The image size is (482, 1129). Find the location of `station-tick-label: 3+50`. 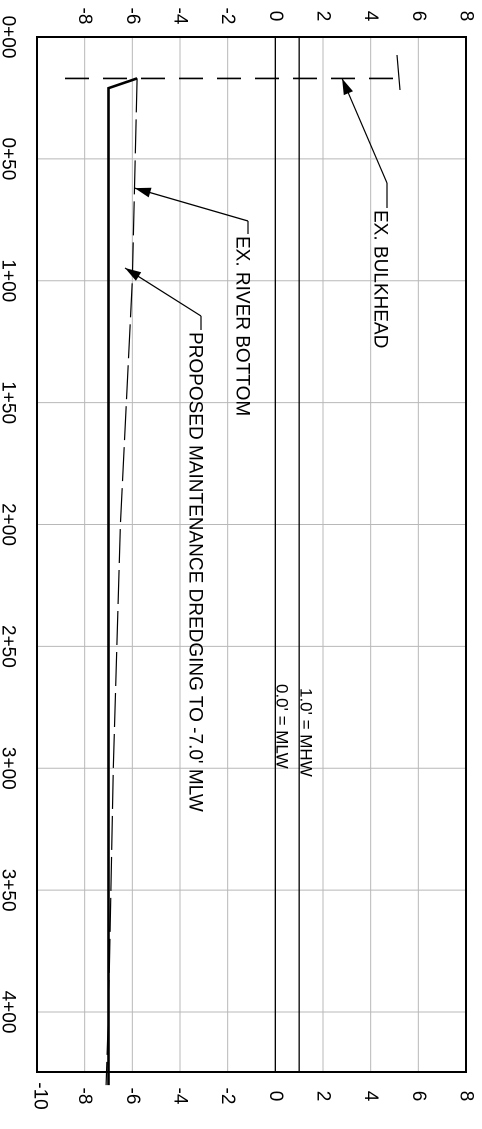

station-tick-label: 3+50 is located at coordinates (9, 890).